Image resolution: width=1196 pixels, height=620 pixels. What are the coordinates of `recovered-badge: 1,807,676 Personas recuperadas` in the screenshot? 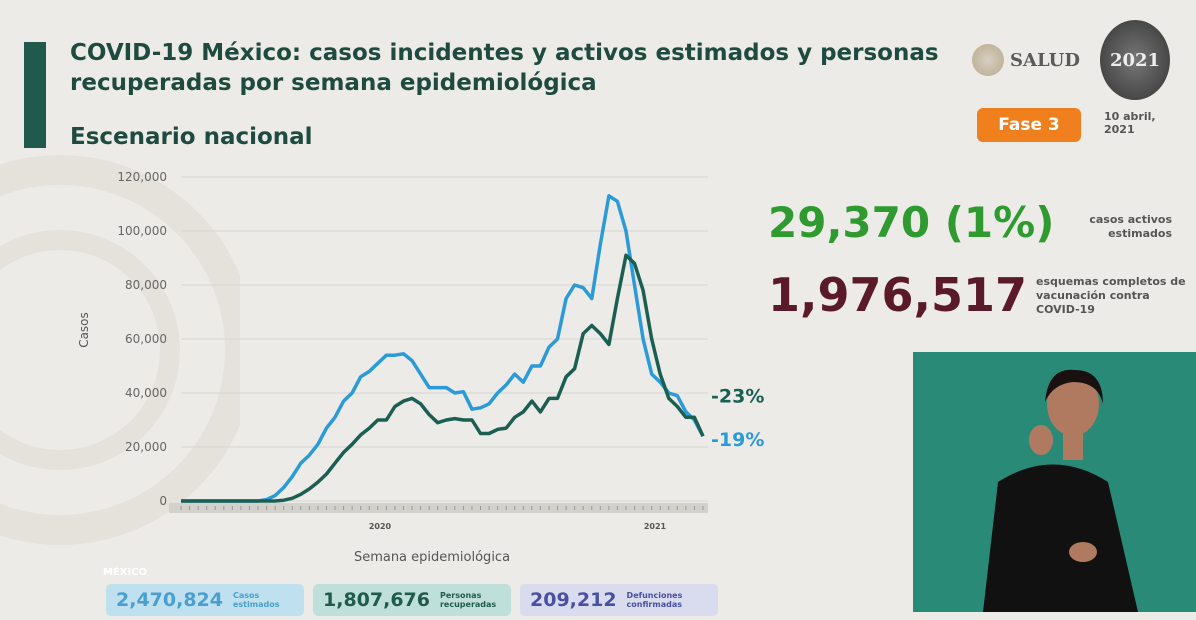 It's located at (412, 600).